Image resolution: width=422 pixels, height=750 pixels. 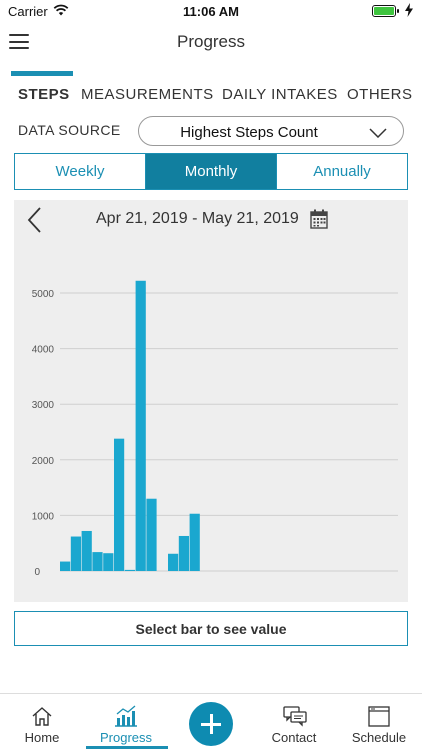 What do you see at coordinates (319, 219) in the screenshot?
I see `calendar-icon` at bounding box center [319, 219].